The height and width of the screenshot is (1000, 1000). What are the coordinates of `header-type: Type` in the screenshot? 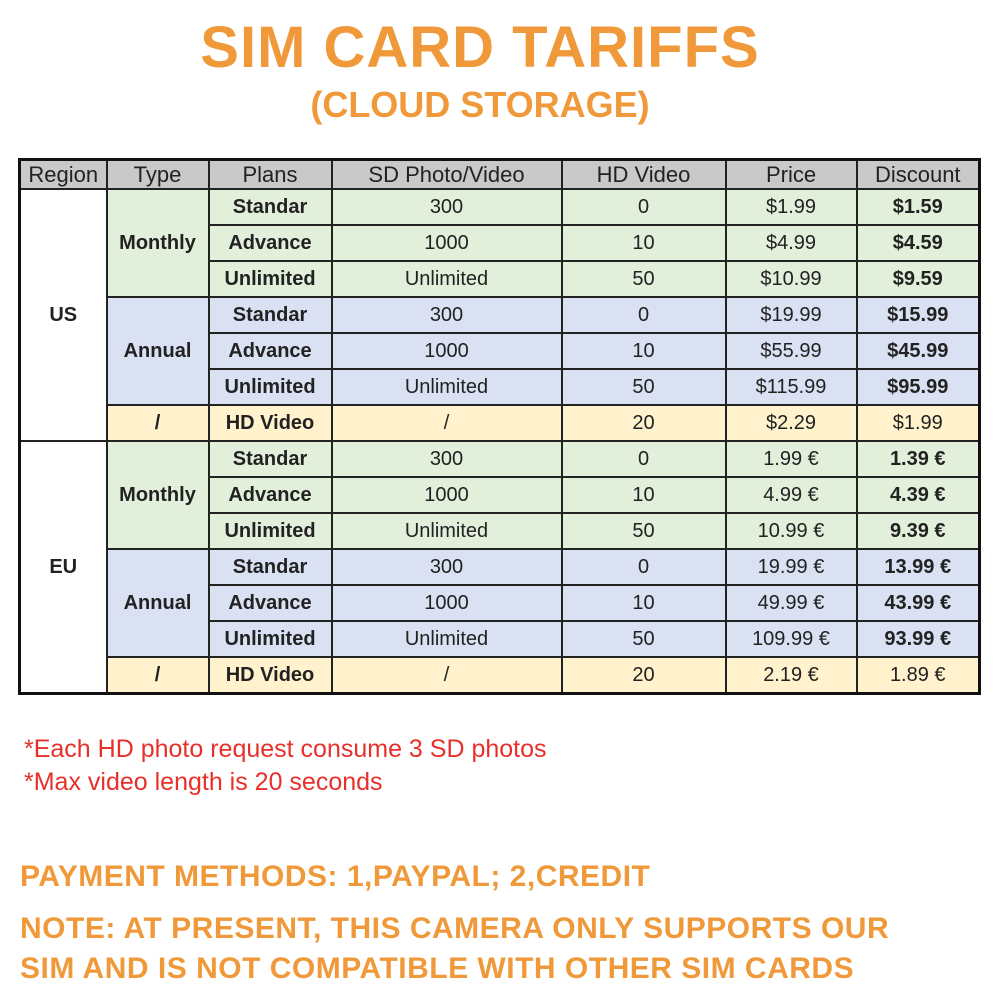 It's located at (157, 174).